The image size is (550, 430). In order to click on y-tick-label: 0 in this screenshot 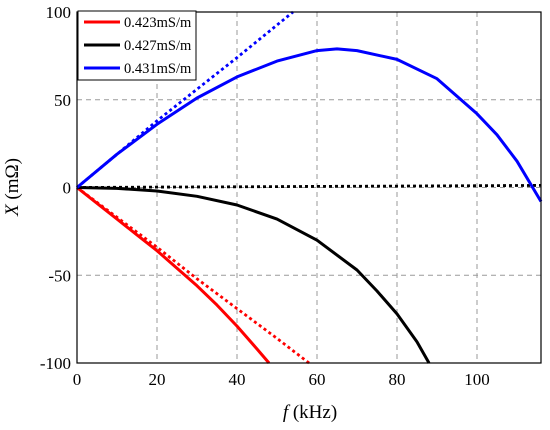, I will do `click(67, 188)`.